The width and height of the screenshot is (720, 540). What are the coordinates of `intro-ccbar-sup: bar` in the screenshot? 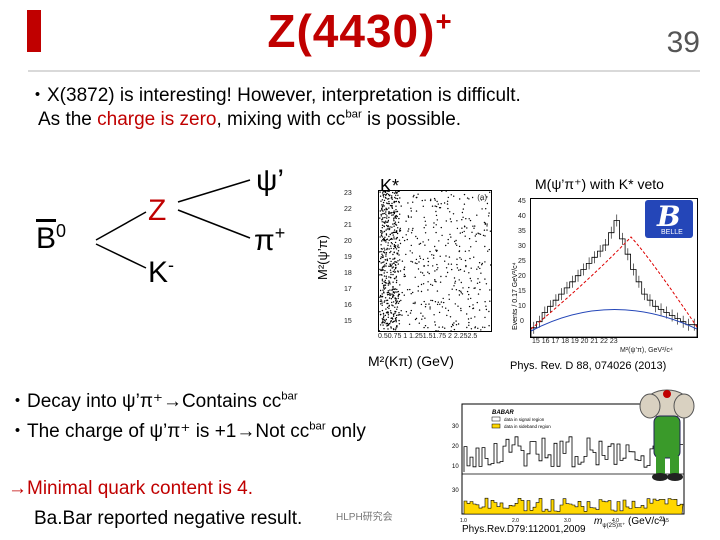 It's located at (353, 114).